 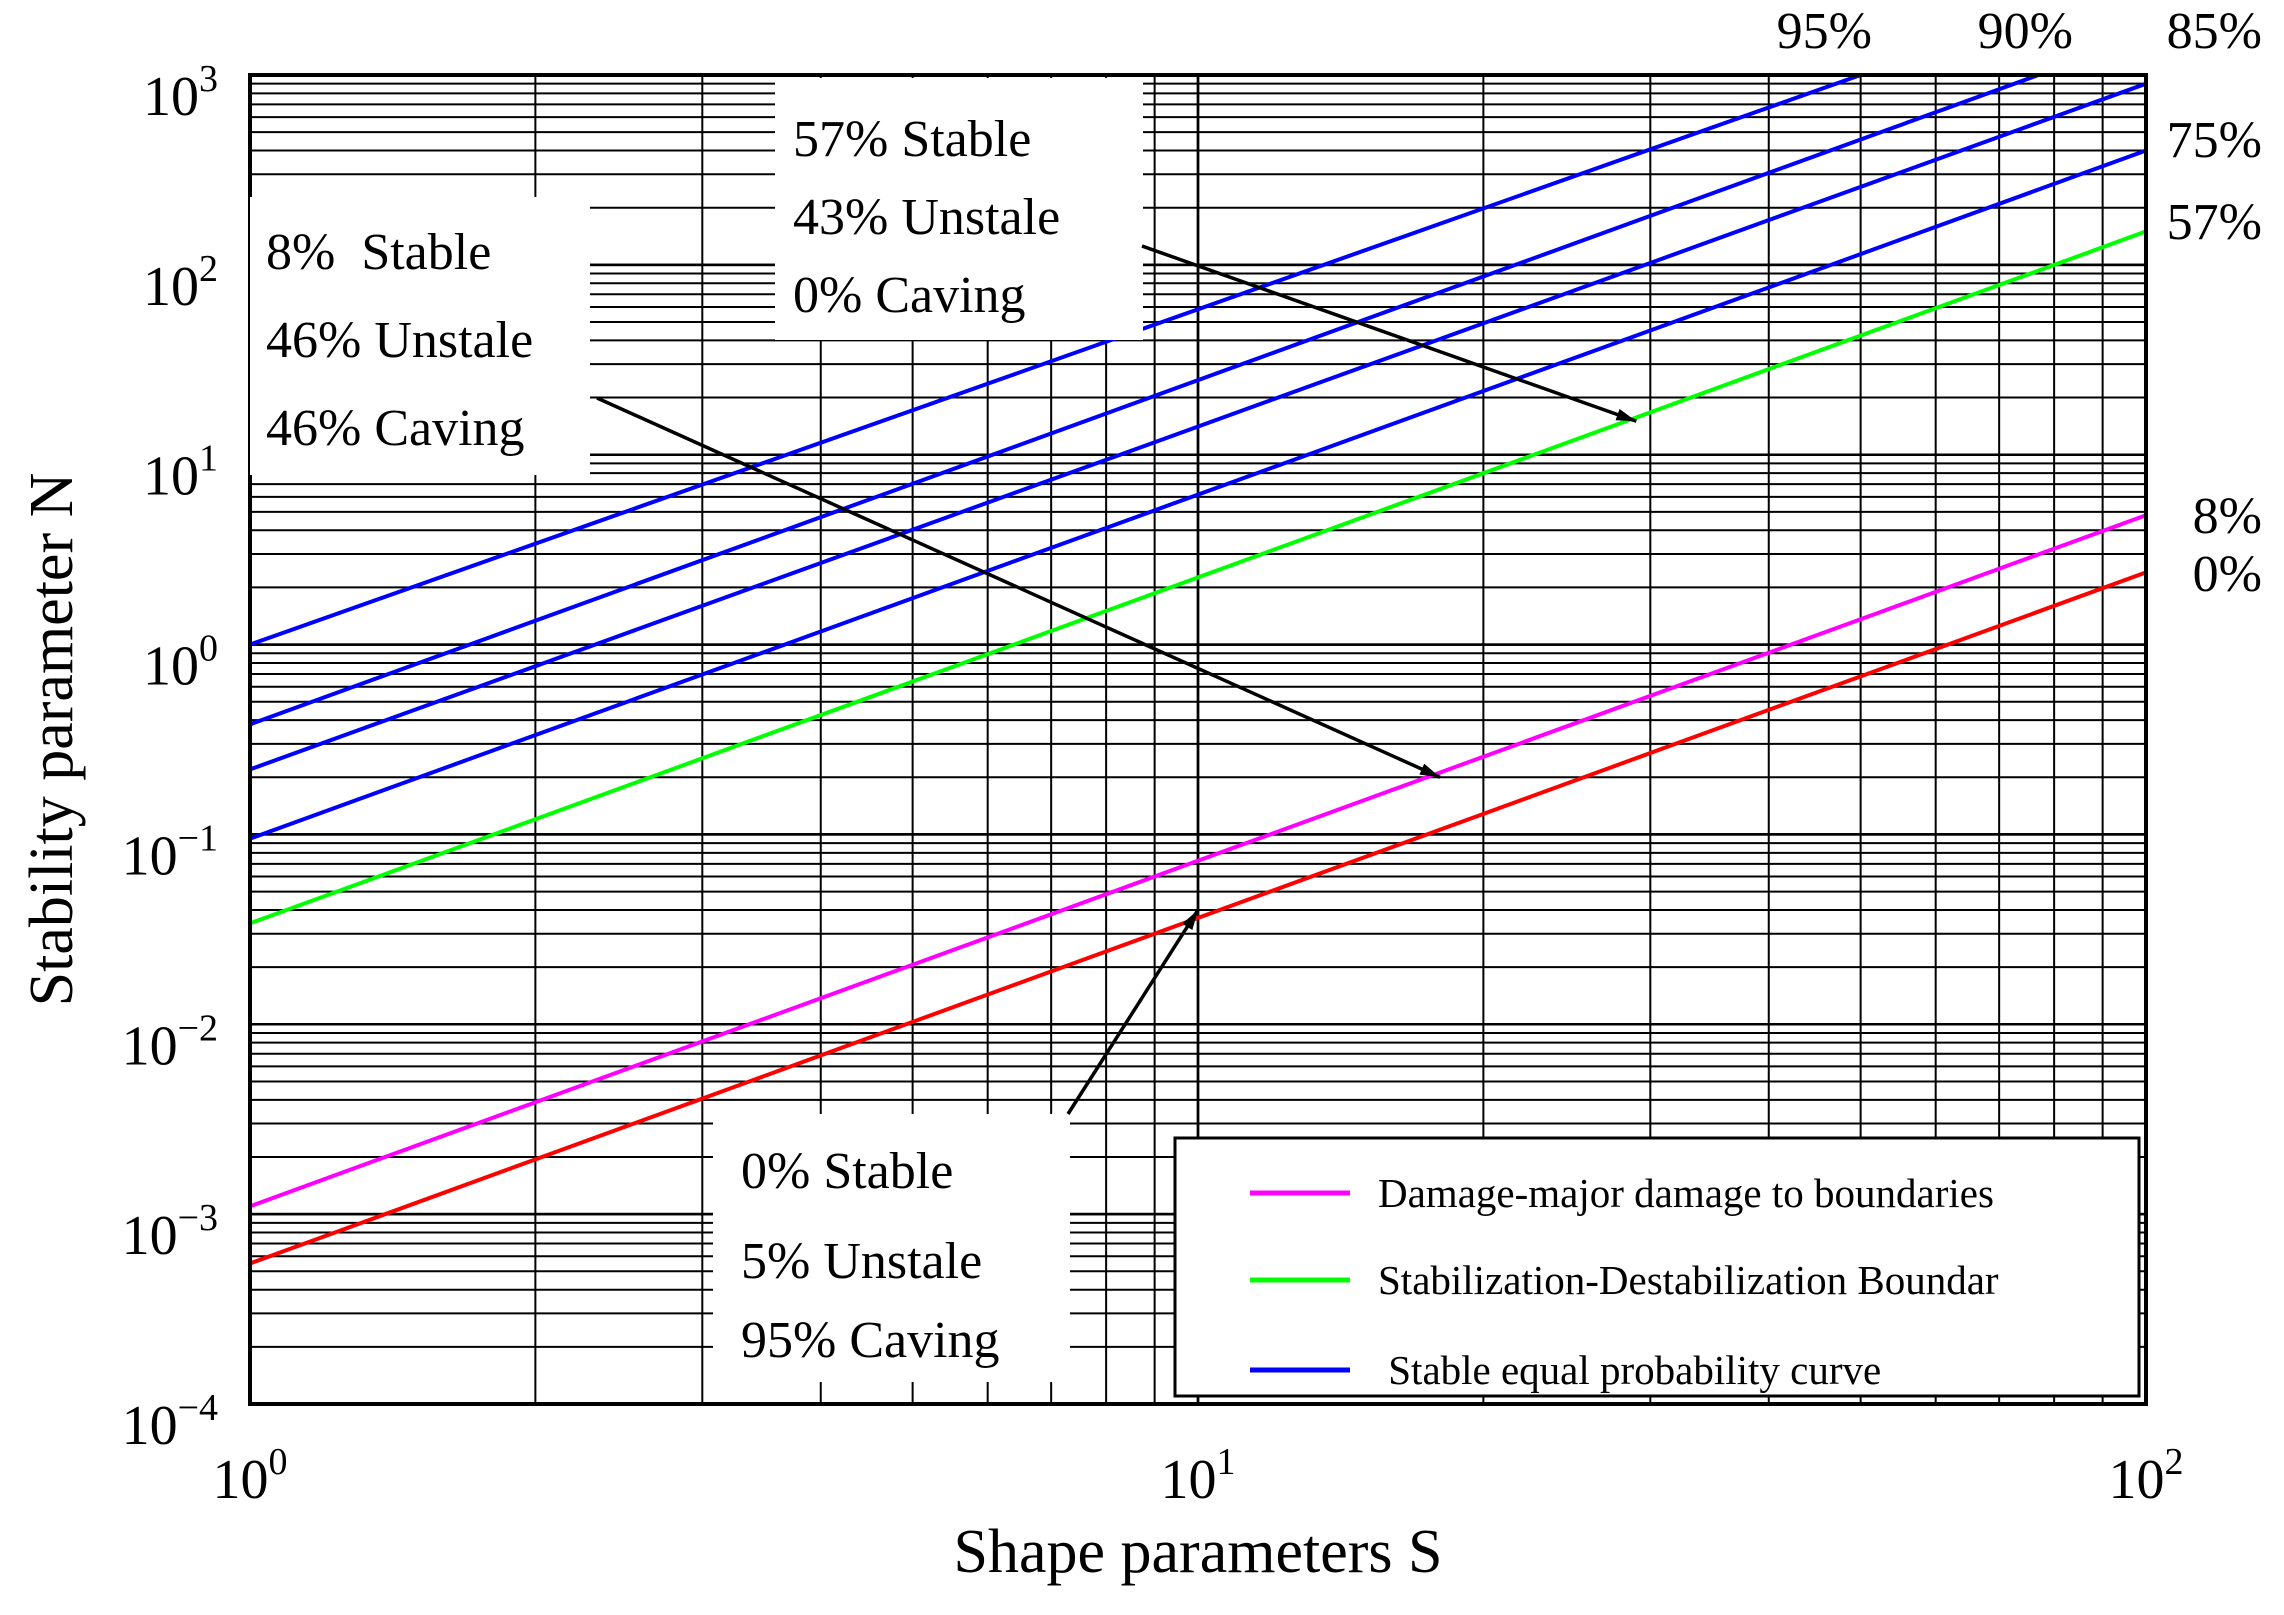 I want to click on annotation-text: 0% Stable, so click(x=847, y=1171).